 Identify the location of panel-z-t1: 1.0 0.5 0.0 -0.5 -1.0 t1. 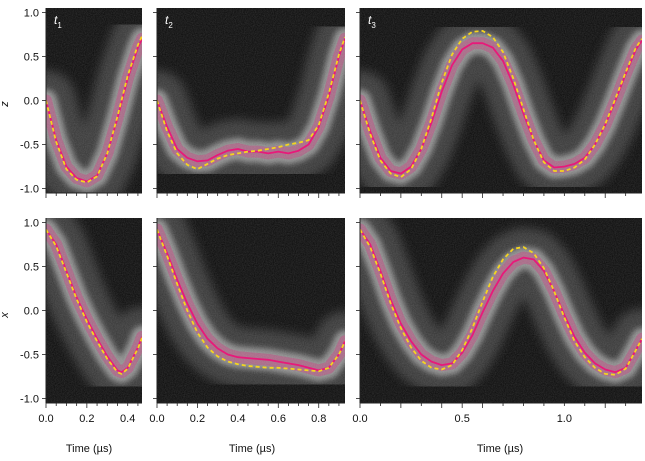
(81, 102).